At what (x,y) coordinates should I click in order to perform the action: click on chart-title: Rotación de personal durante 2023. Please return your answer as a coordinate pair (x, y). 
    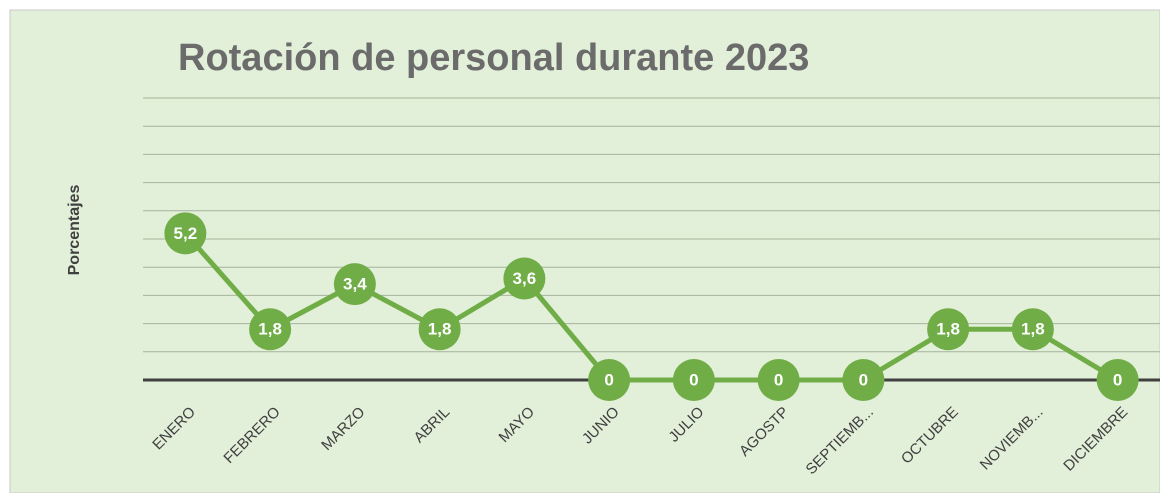
    Looking at the image, I should click on (493, 58).